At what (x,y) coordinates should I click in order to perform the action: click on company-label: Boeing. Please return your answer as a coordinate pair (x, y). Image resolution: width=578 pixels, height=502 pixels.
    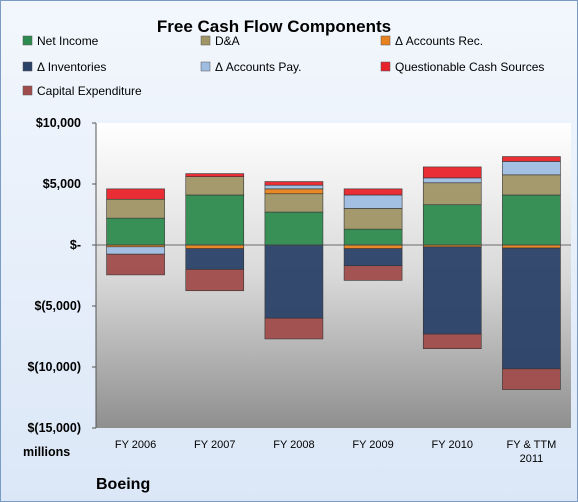
    Looking at the image, I should click on (123, 484).